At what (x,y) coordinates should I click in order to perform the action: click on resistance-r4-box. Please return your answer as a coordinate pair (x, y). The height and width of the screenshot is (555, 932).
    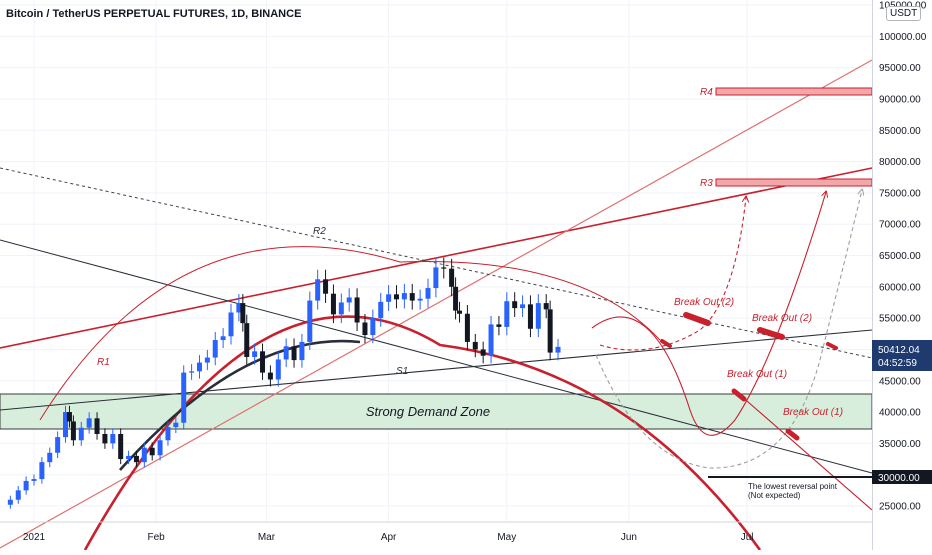
    Looking at the image, I should click on (794, 91).